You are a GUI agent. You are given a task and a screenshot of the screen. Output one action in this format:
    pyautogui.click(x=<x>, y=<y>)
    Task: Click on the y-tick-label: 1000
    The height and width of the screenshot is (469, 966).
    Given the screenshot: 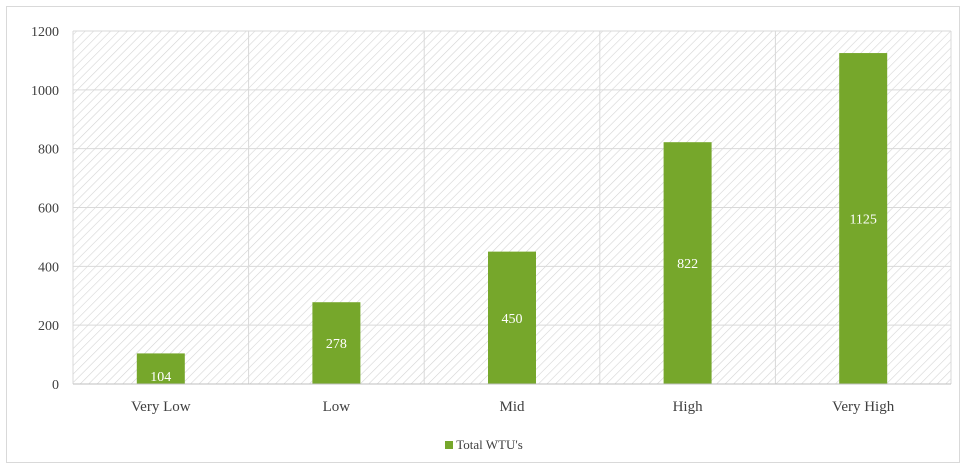 What is the action you would take?
    pyautogui.click(x=45, y=91)
    